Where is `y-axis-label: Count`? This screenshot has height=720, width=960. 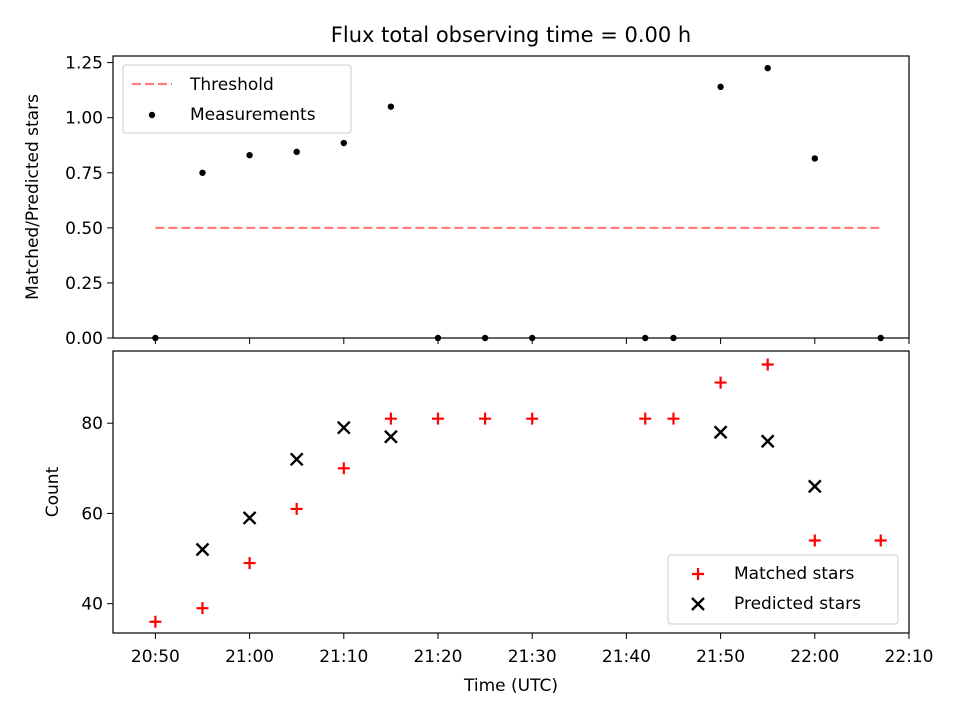
y-axis-label: Count is located at coordinates (53, 491).